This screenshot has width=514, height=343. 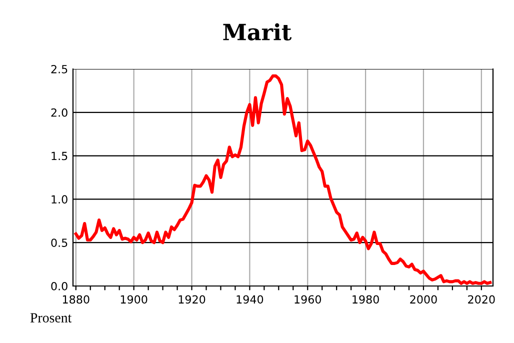 What do you see at coordinates (257, 31) in the screenshot?
I see `chart-title: Marit` at bounding box center [257, 31].